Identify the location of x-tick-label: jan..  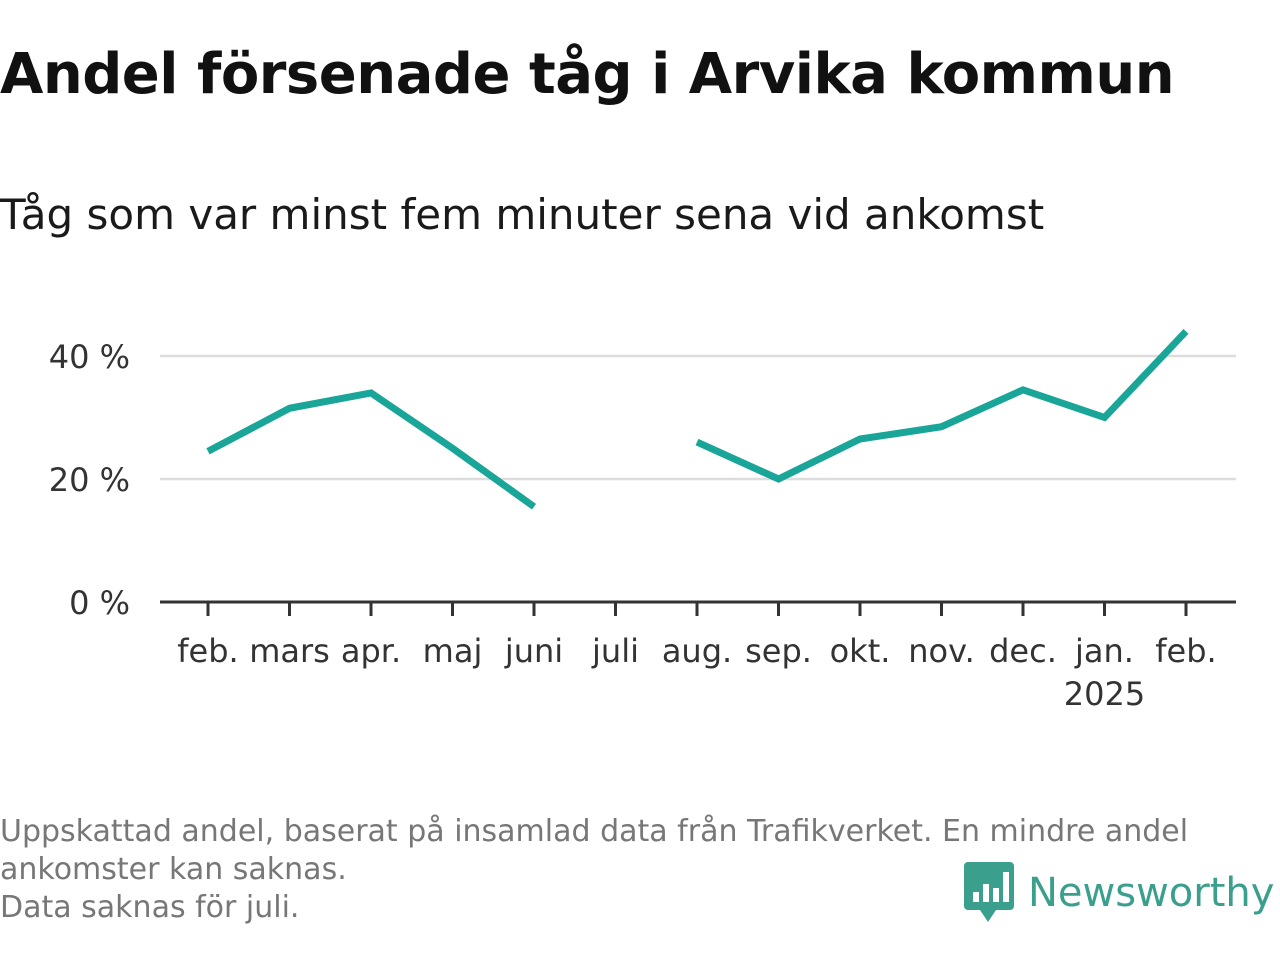
(1104, 651).